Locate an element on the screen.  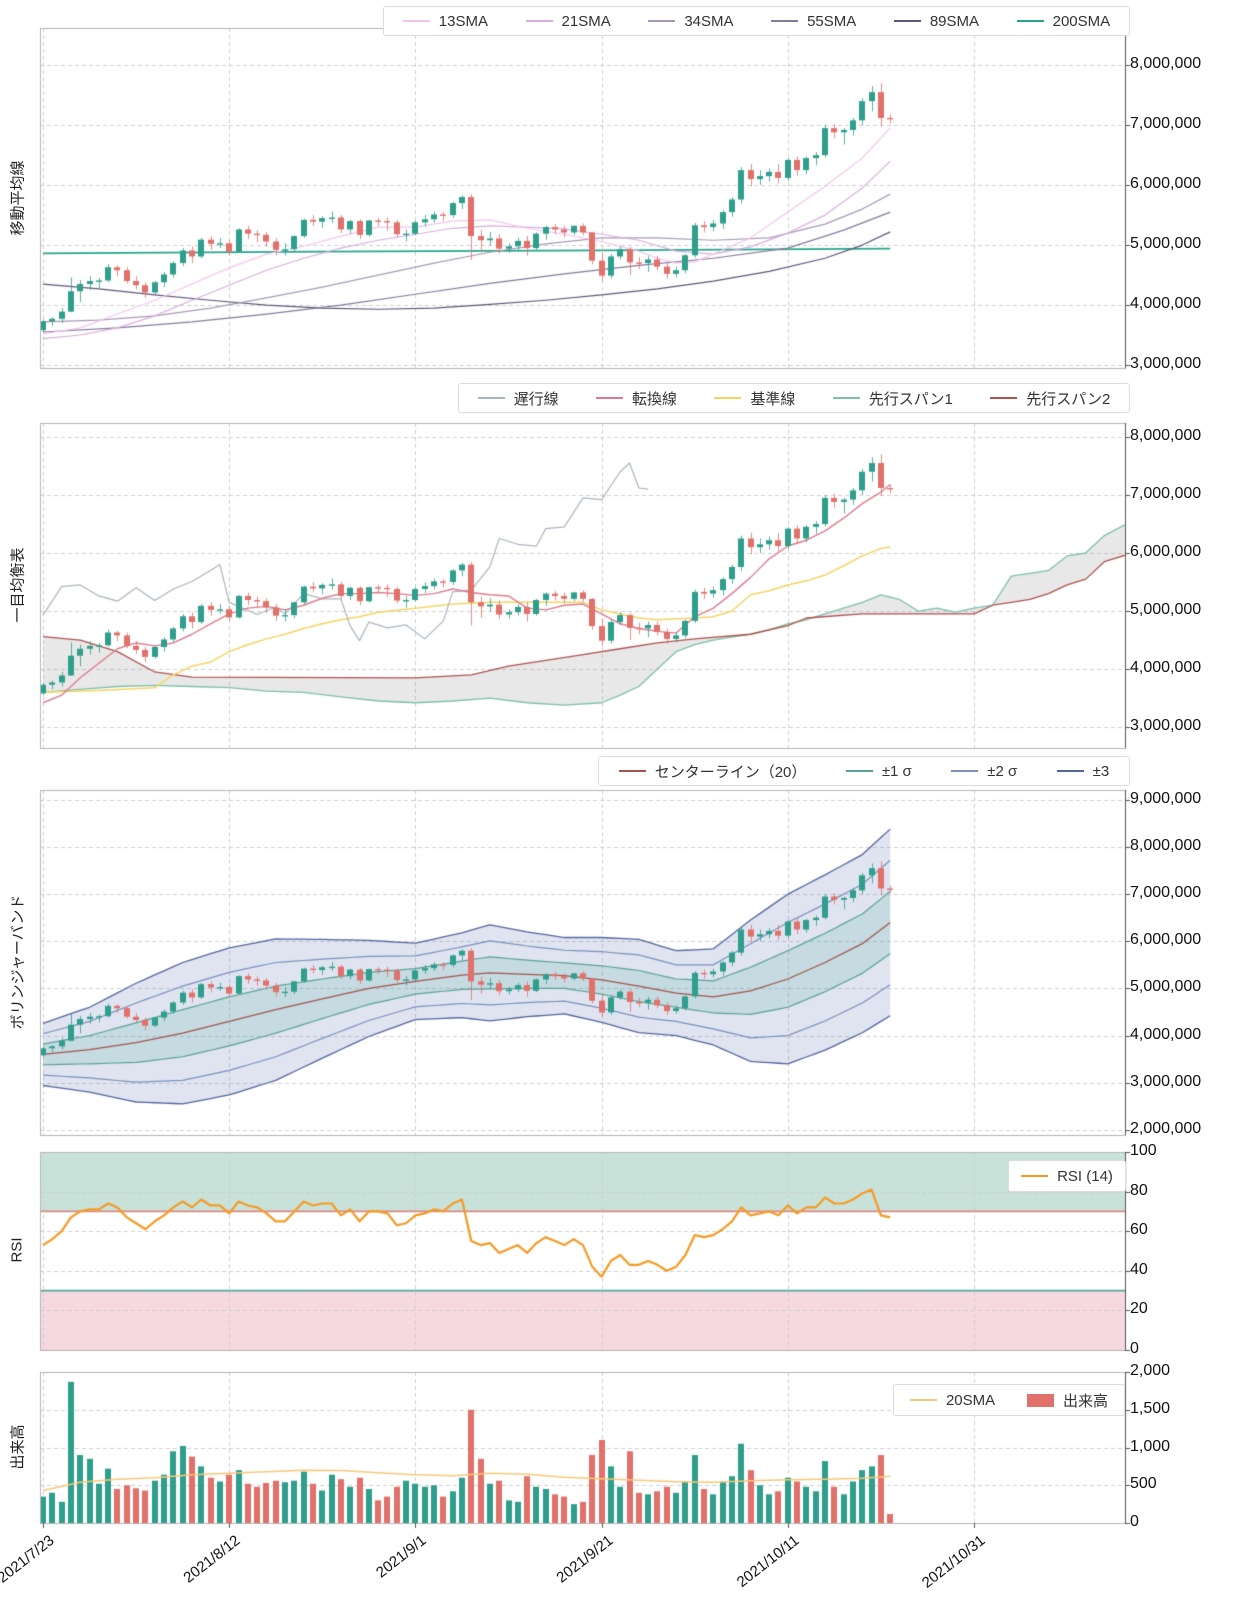
legend-item: 先行スパン2 is located at coordinates (1050, 398).